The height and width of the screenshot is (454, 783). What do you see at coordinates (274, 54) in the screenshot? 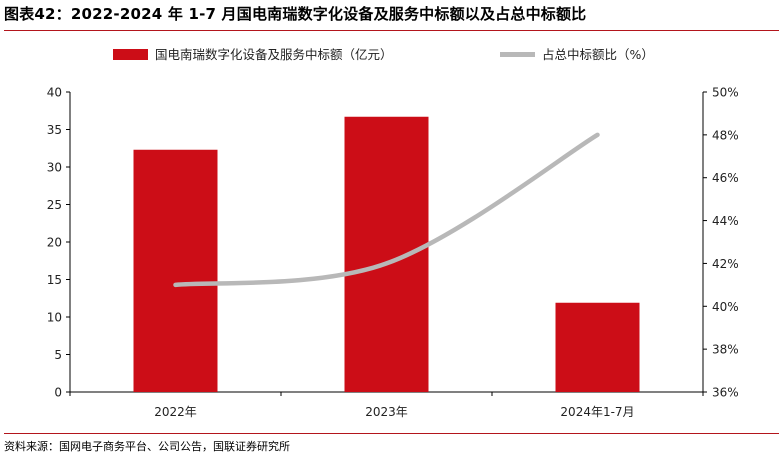
I see `legend-bar-label: 国电南瑞数字化设备及服务中标额（亿元）` at bounding box center [274, 54].